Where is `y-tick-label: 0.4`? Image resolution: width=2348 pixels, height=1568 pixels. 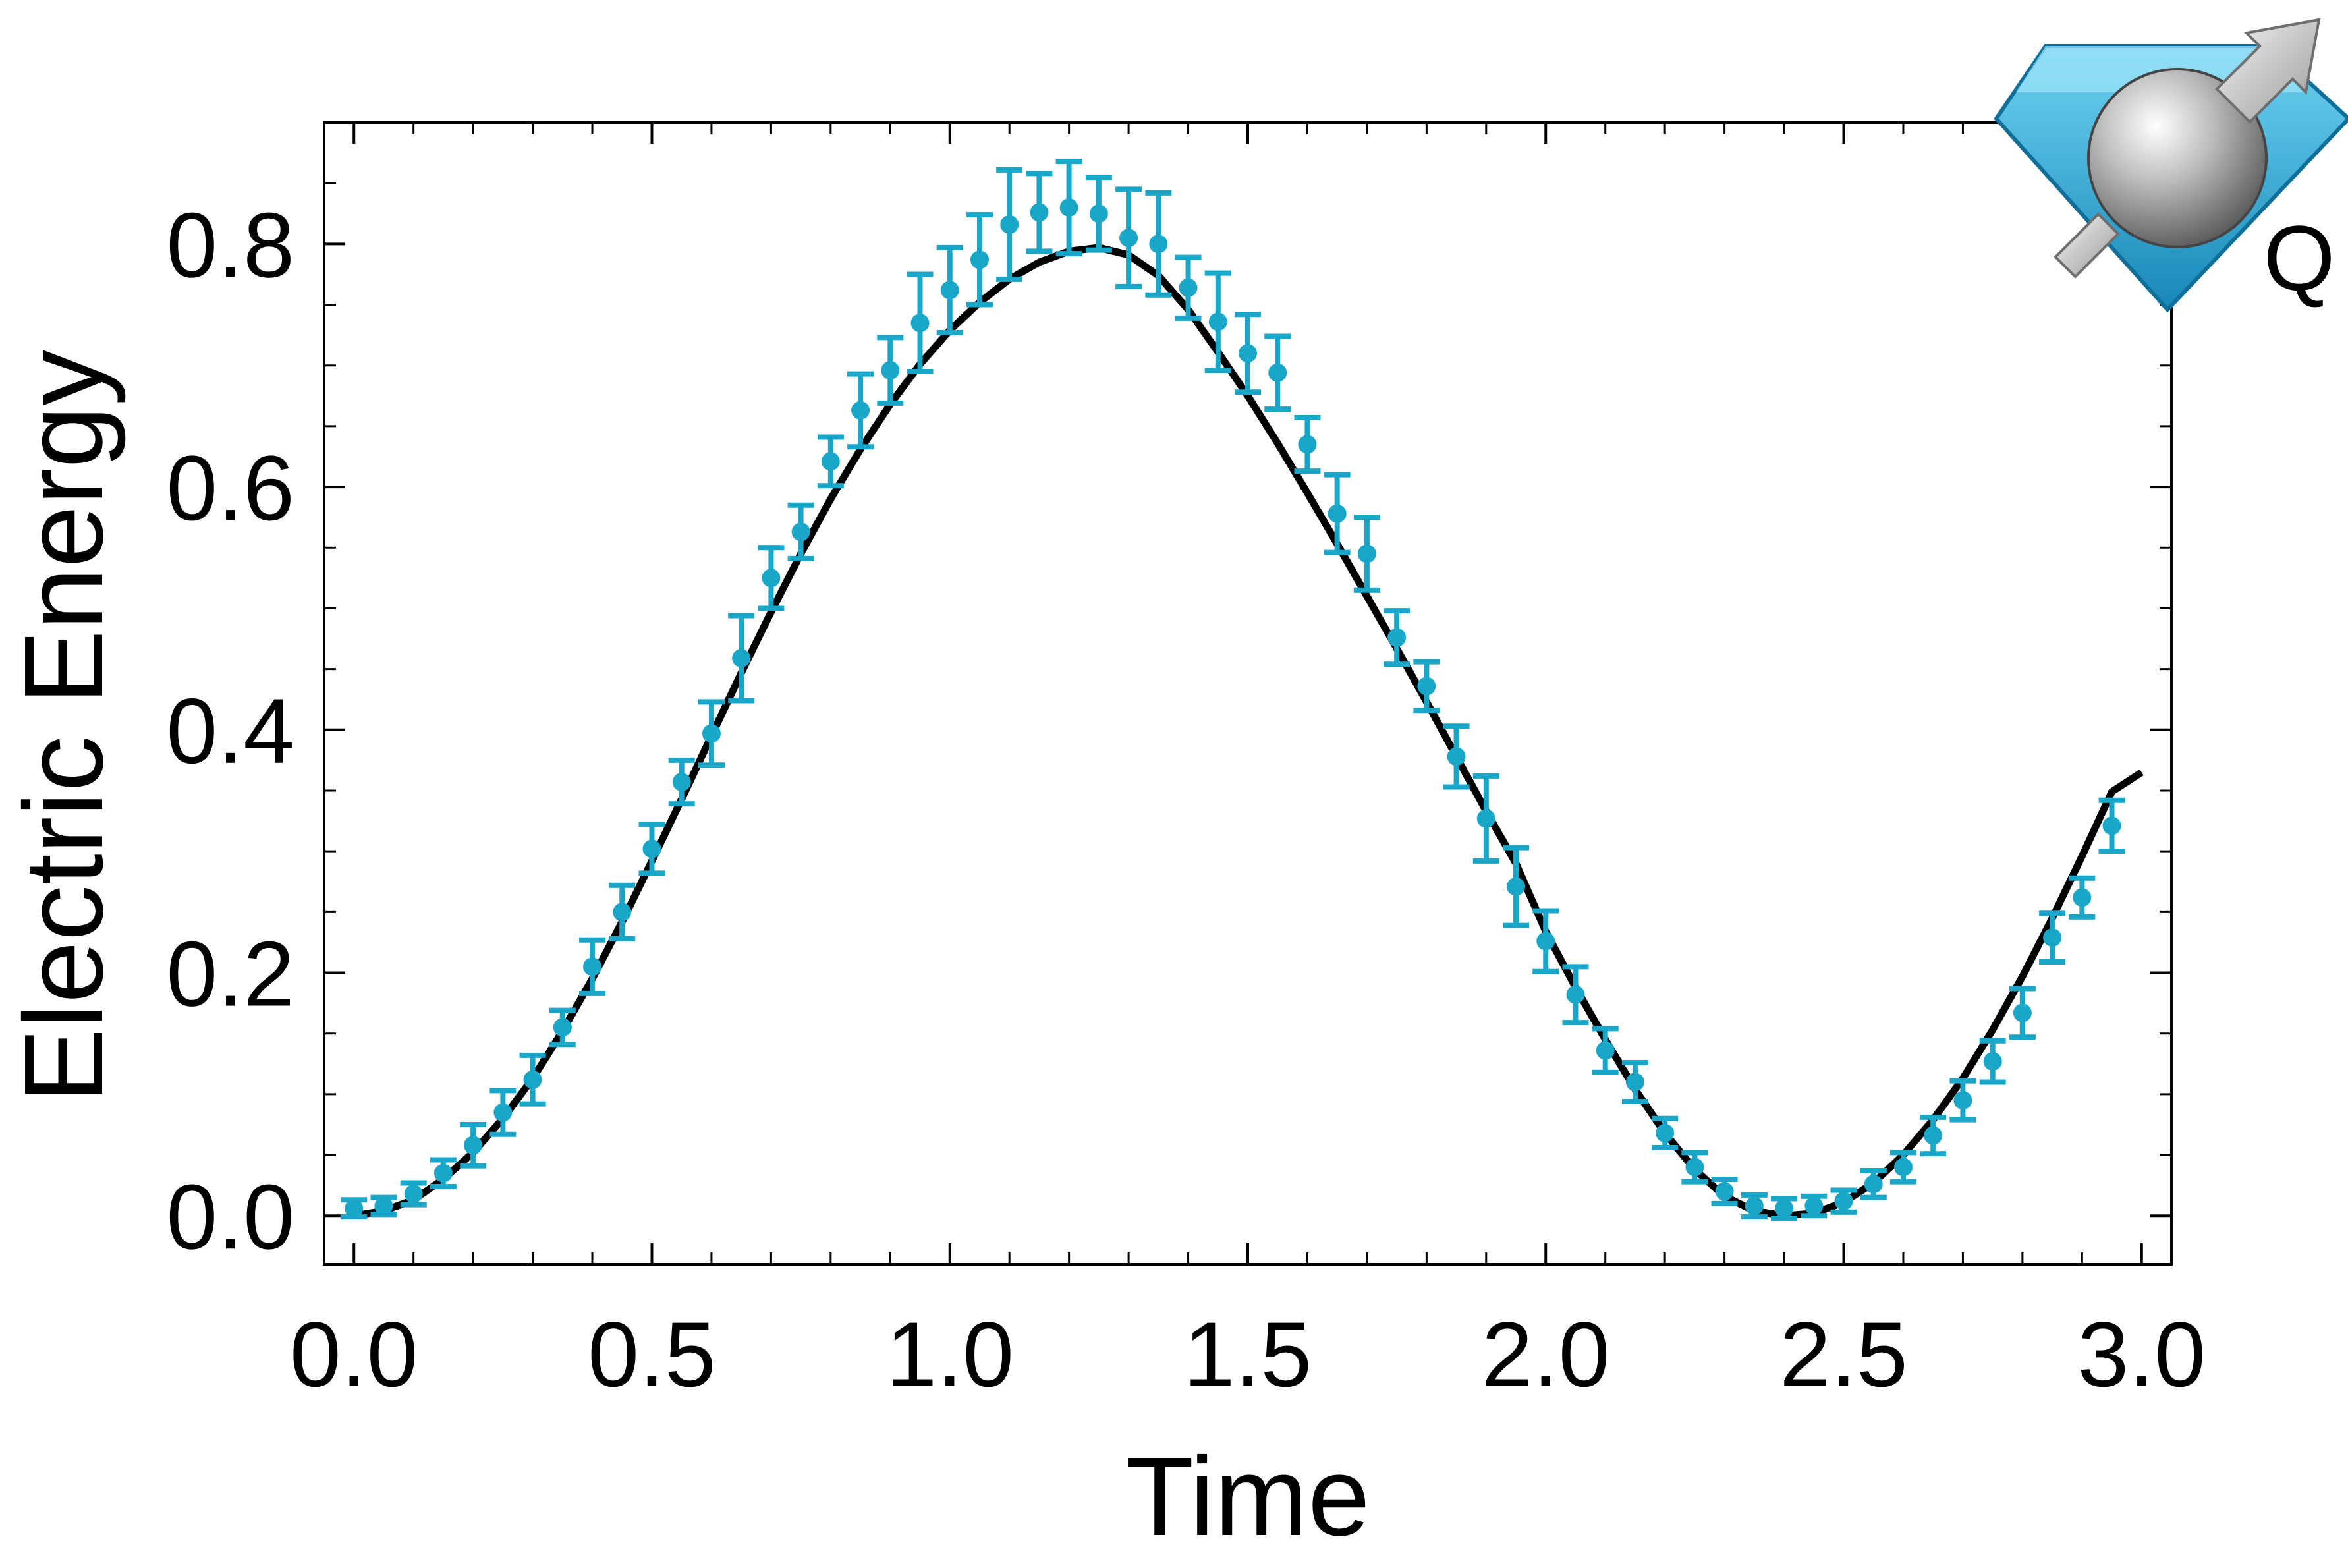 y-tick-label: 0.4 is located at coordinates (230, 731).